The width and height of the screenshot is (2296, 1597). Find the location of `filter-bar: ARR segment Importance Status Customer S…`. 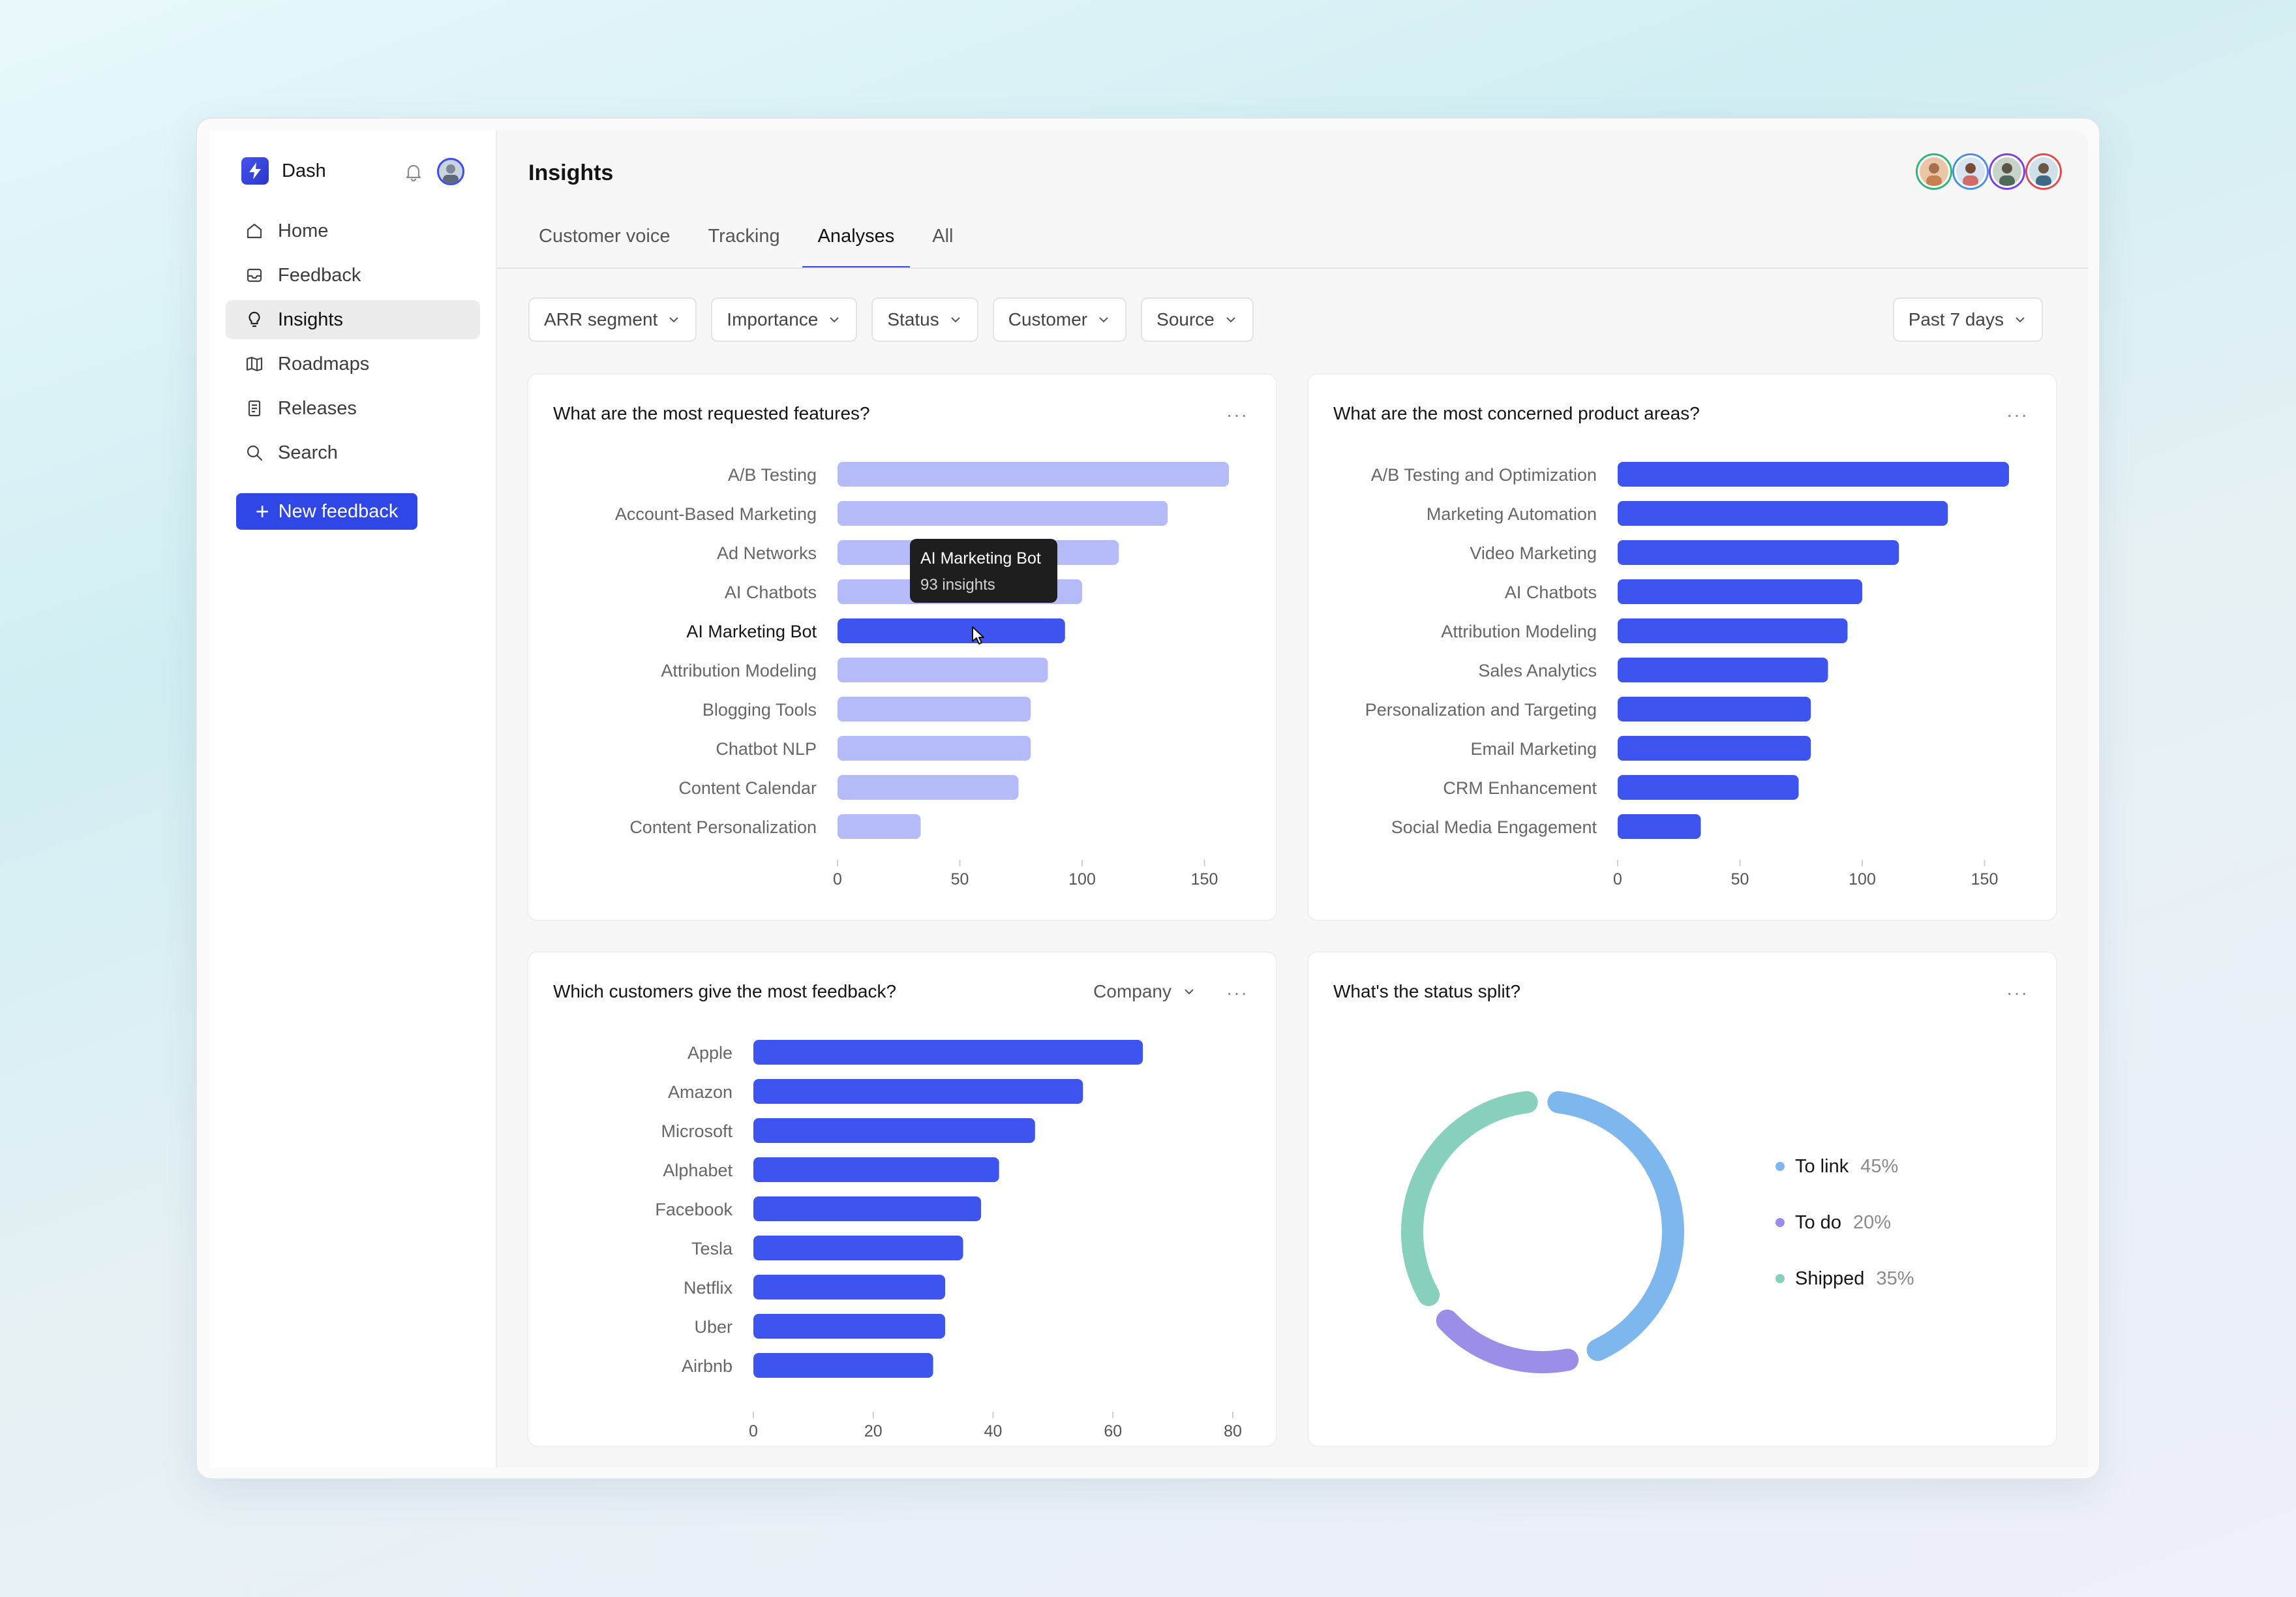

filter-bar: ARR segment Importance Status Customer S… is located at coordinates (898, 319).